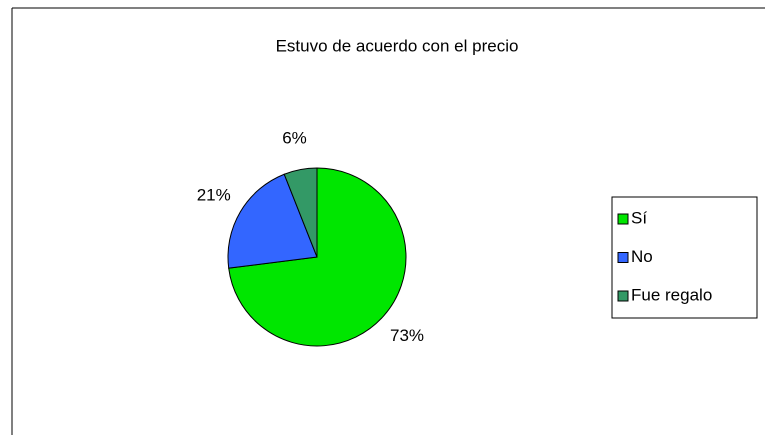  I want to click on data-label: 6%, so click(294, 138).